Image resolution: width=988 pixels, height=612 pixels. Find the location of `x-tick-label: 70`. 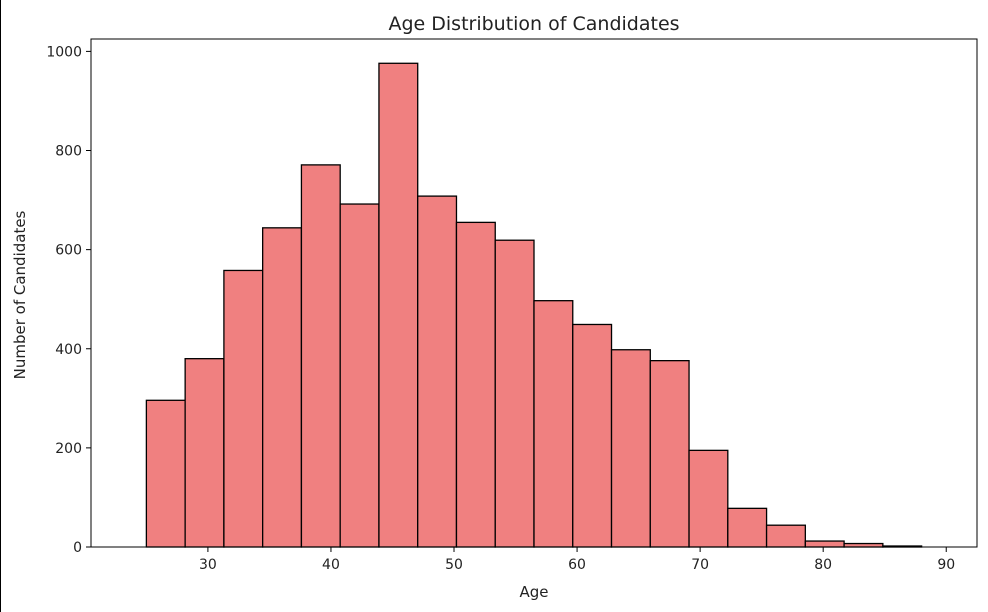

x-tick-label: 70 is located at coordinates (700, 565).